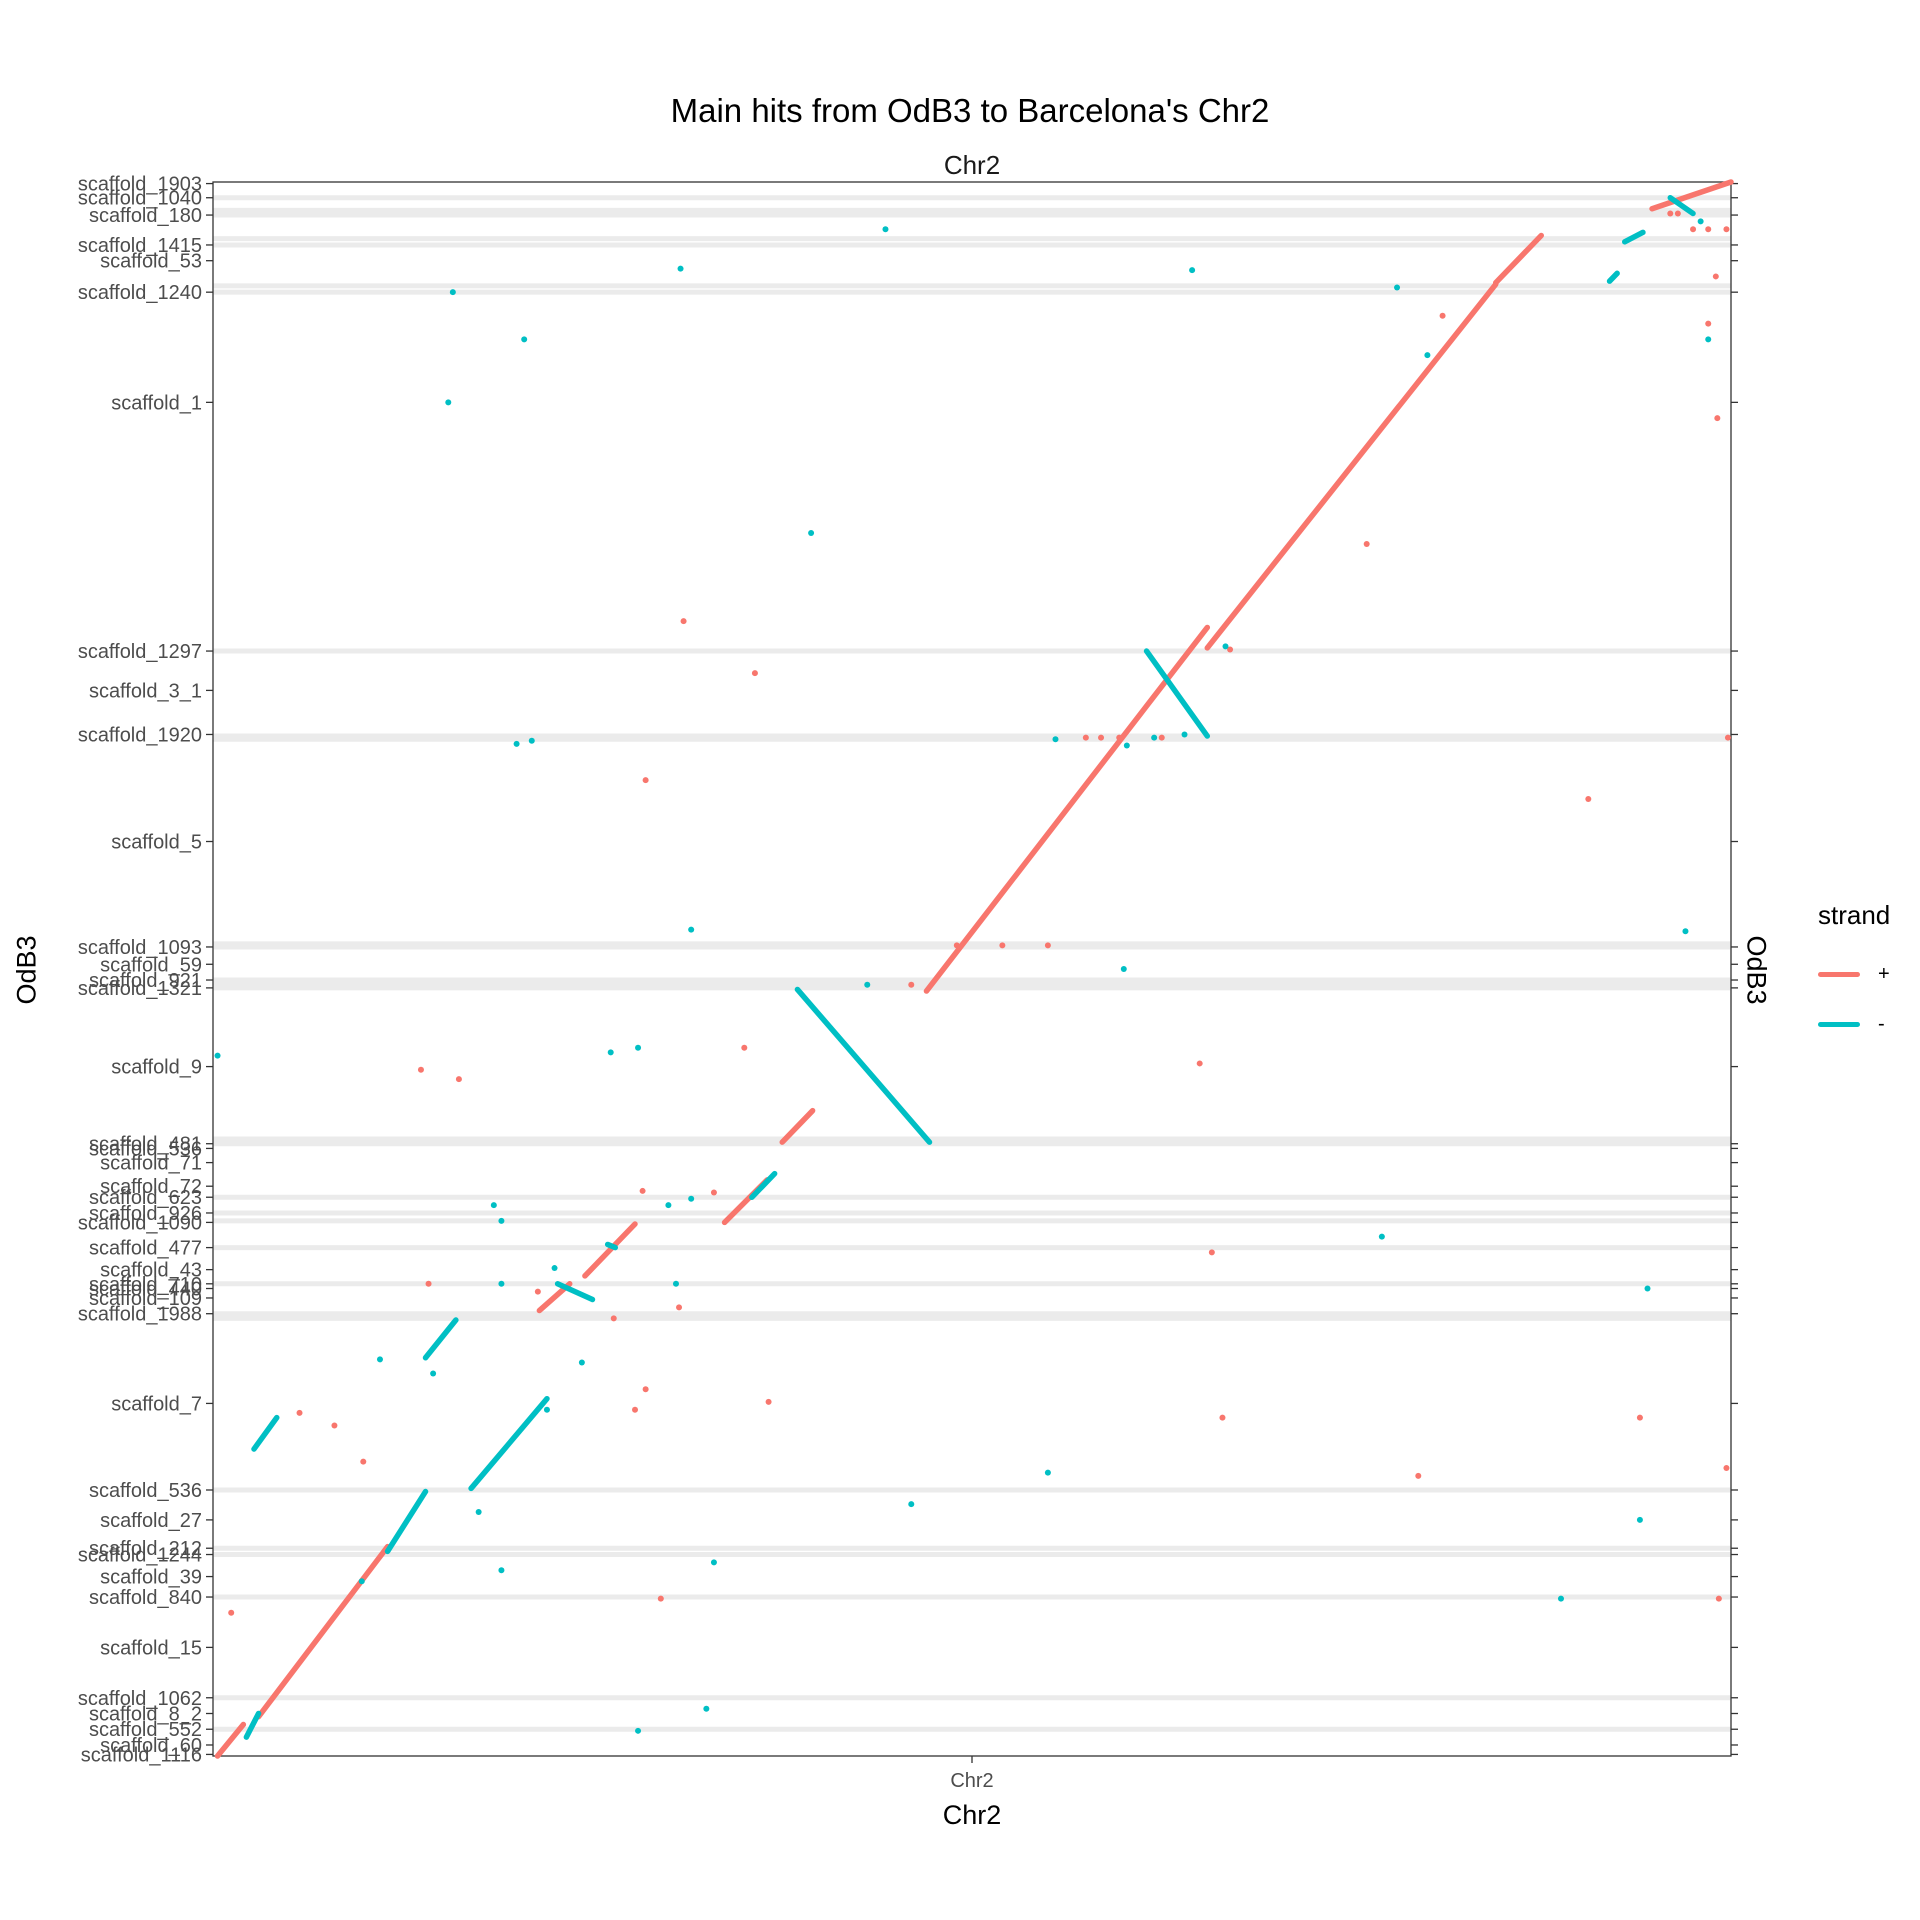 Image resolution: width=1920 pixels, height=1920 pixels. Describe the element at coordinates (141, 1755) in the screenshot. I see `y-tick-label: scaffold_1116` at that location.